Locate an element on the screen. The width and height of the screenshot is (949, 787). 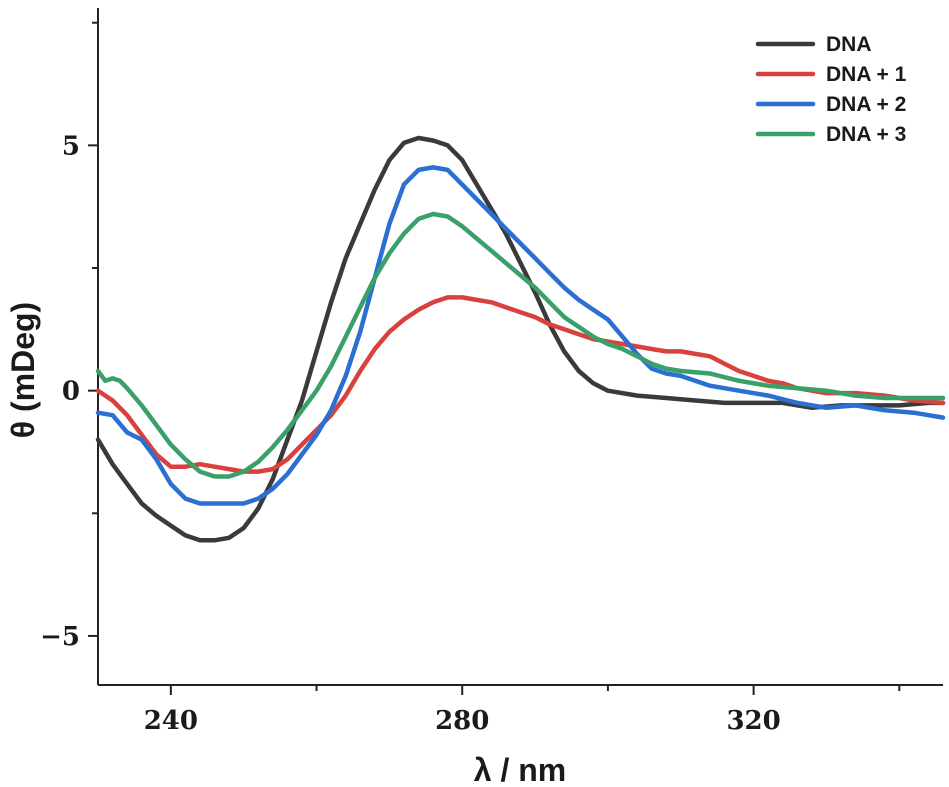
y-tick-label: 0 is located at coordinates (71, 392).